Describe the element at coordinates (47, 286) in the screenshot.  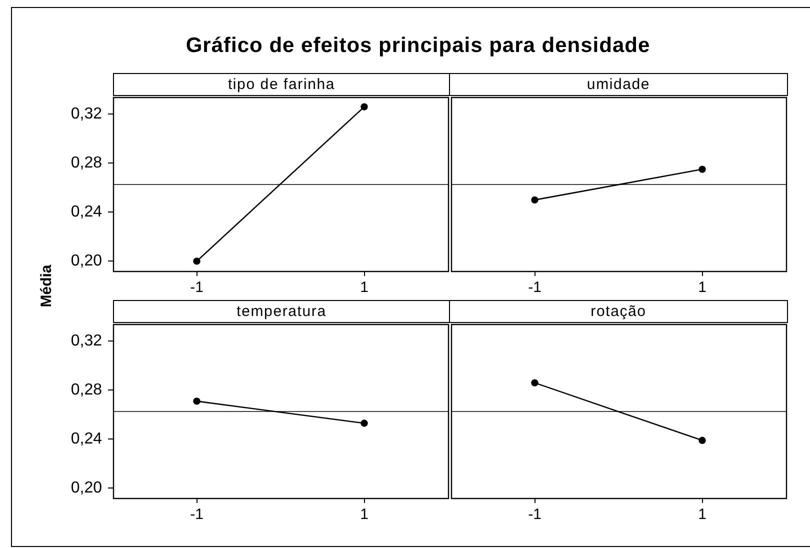
I see `y-axis-title: Média` at that location.